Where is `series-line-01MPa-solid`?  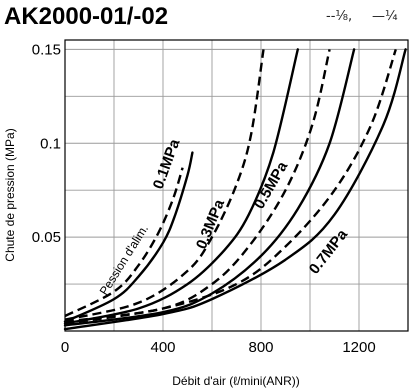 series-line-01MPa-solid is located at coordinates (128, 237).